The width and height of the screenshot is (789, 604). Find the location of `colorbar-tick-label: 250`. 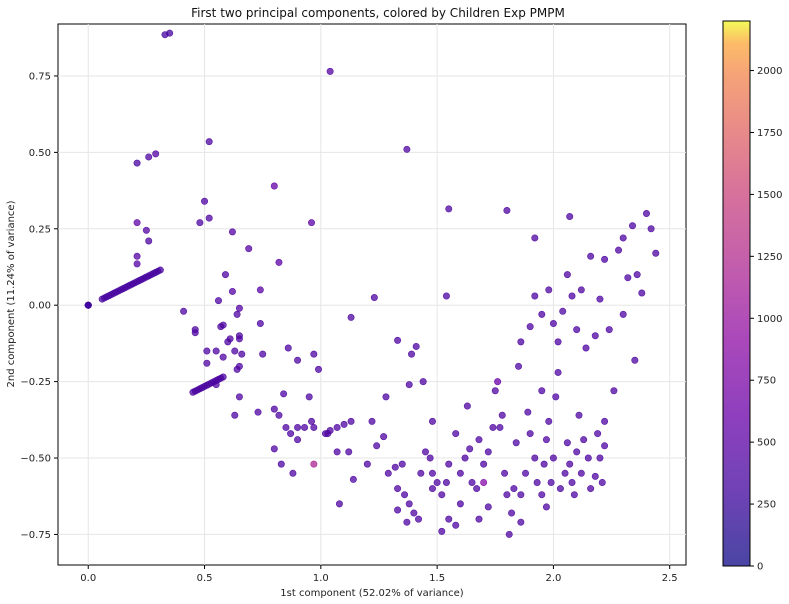

colorbar-tick-label: 250 is located at coordinates (766, 505).